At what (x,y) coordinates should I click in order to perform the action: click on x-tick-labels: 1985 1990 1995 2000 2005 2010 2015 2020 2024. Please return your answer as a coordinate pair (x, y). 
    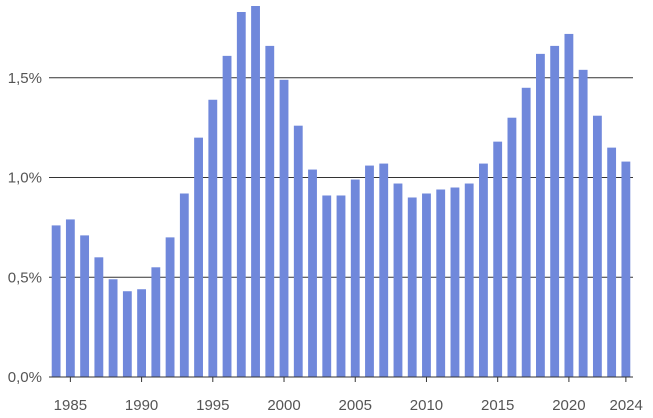
    Looking at the image, I should click on (348, 405).